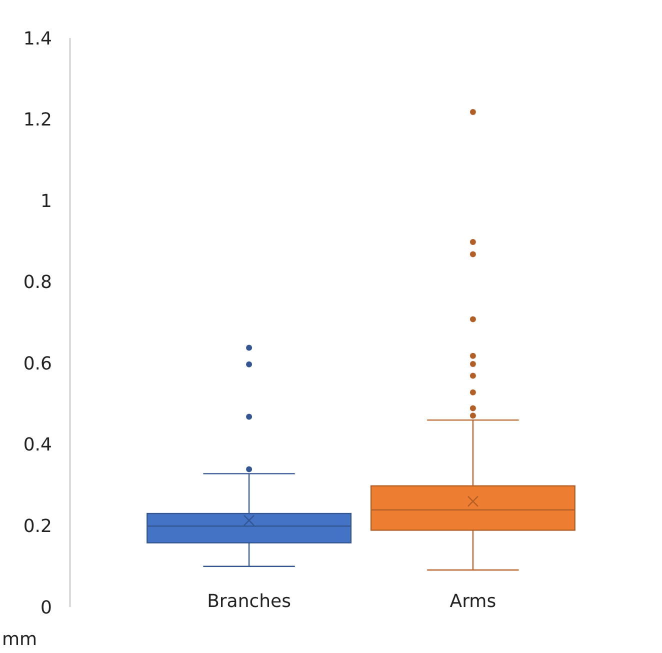 Image resolution: width=662 pixels, height=653 pixels. Describe the element at coordinates (37, 39) in the screenshot. I see `y-tick-label: 1.4` at that location.